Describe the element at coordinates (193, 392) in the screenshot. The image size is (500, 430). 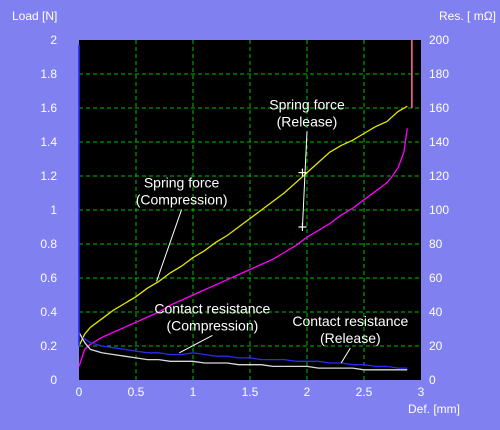
I see `x-tick-label: 1` at that location.